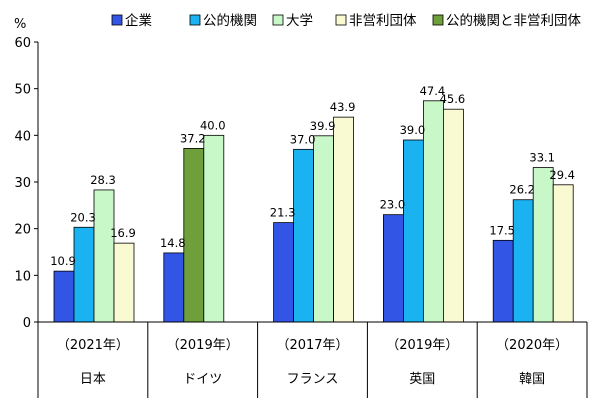  I want to click on legend-item: 公的機関と非営利団体, so click(506, 21).